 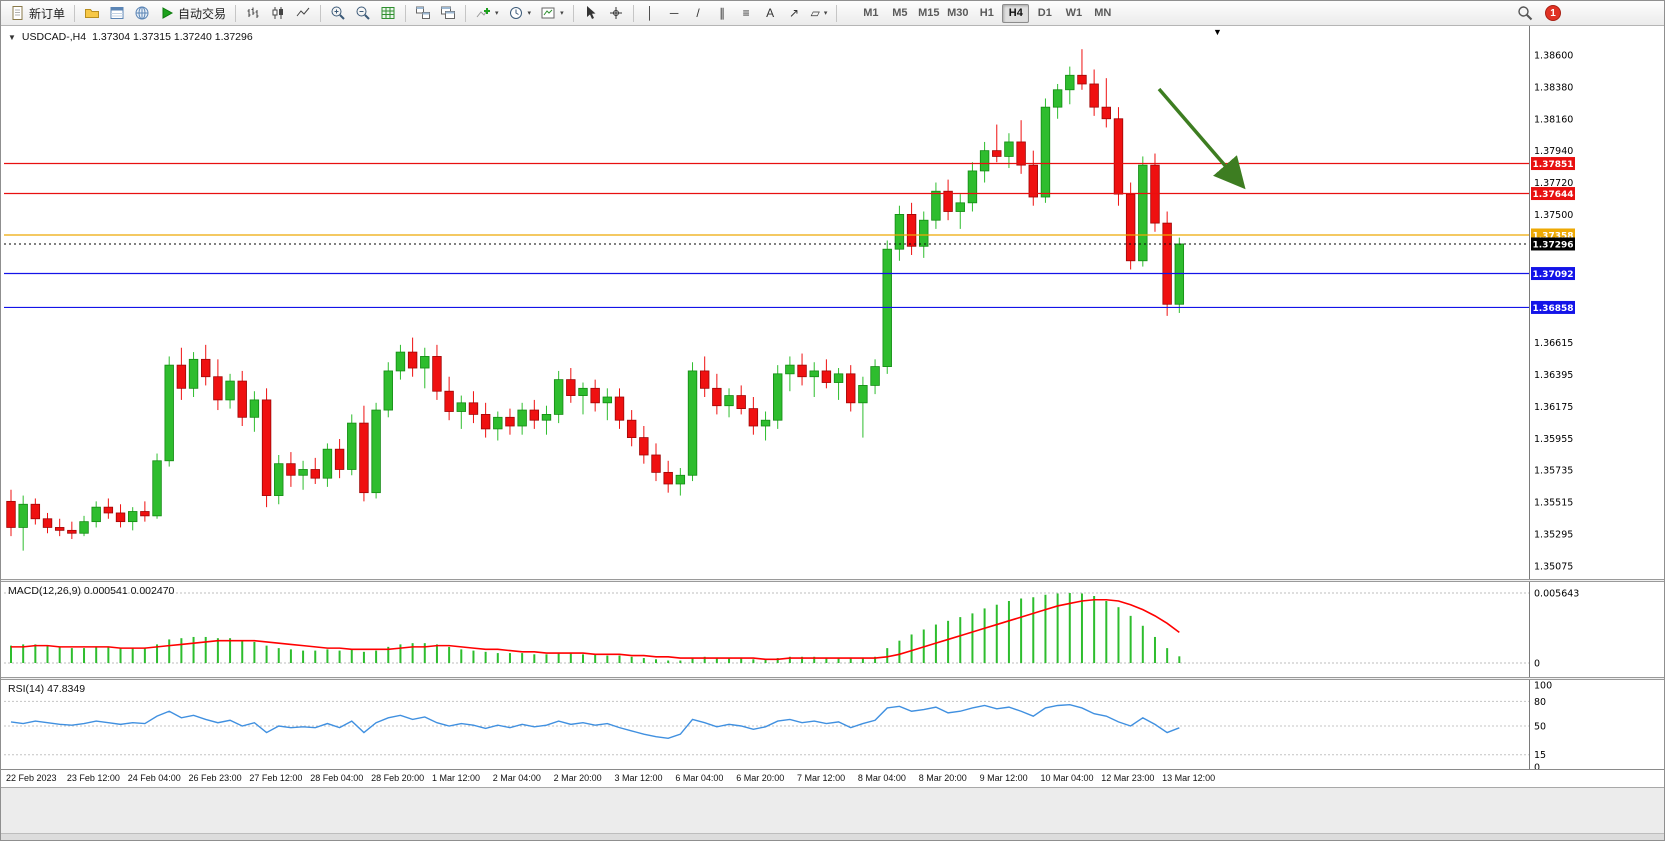 I want to click on rsi-panel: 100 80 50 15 0, so click(x=833, y=724).